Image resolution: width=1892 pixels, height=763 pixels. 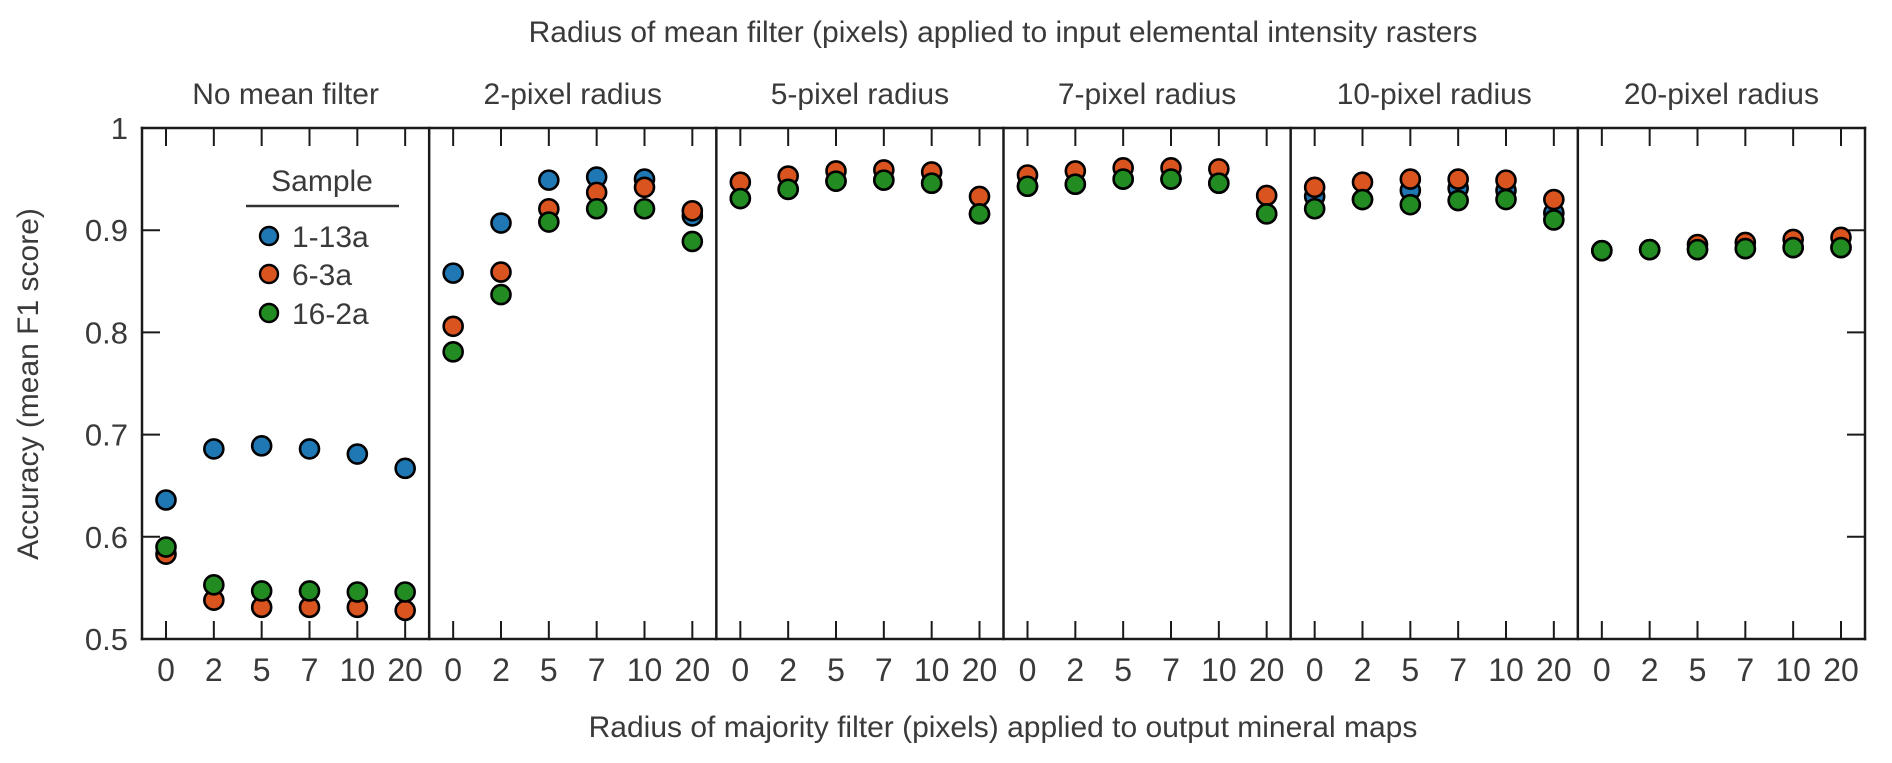 I want to click on legend-marker-1-13a, so click(x=269, y=236).